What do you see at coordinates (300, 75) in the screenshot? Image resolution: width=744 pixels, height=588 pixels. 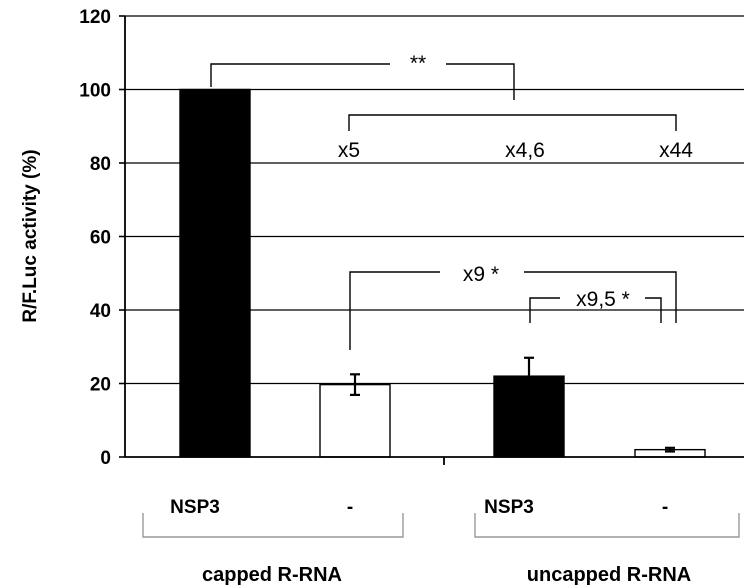 I see `bracket-top` at bounding box center [300, 75].